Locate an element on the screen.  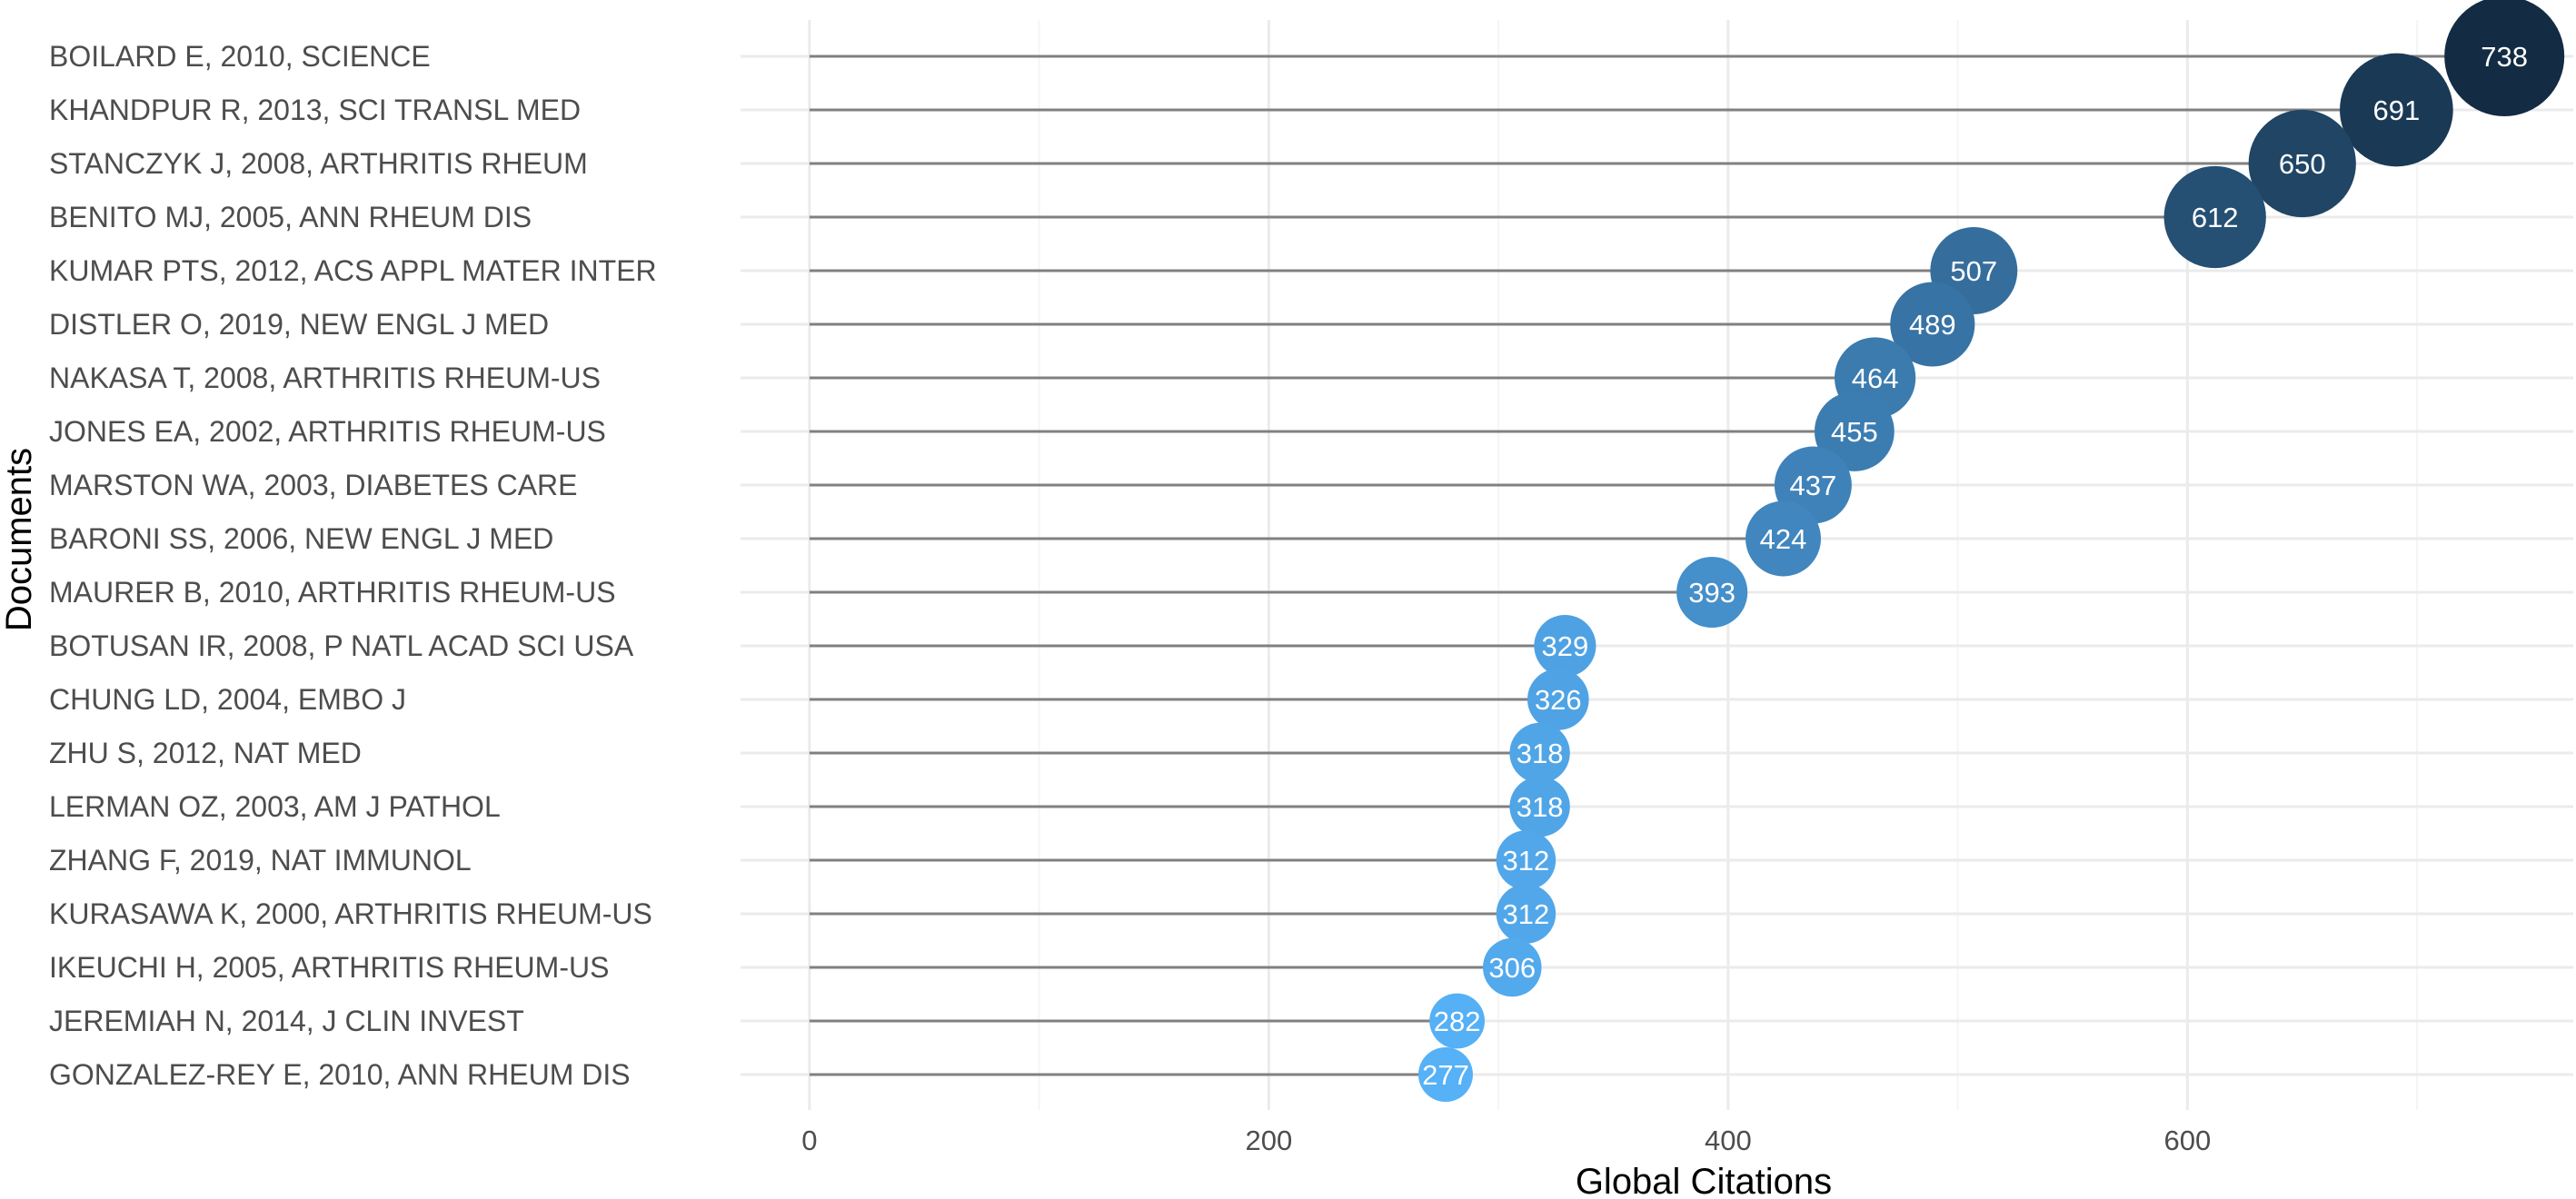
document-label: MARSTON WA, 2003, DIABETES CARE is located at coordinates (313, 485).